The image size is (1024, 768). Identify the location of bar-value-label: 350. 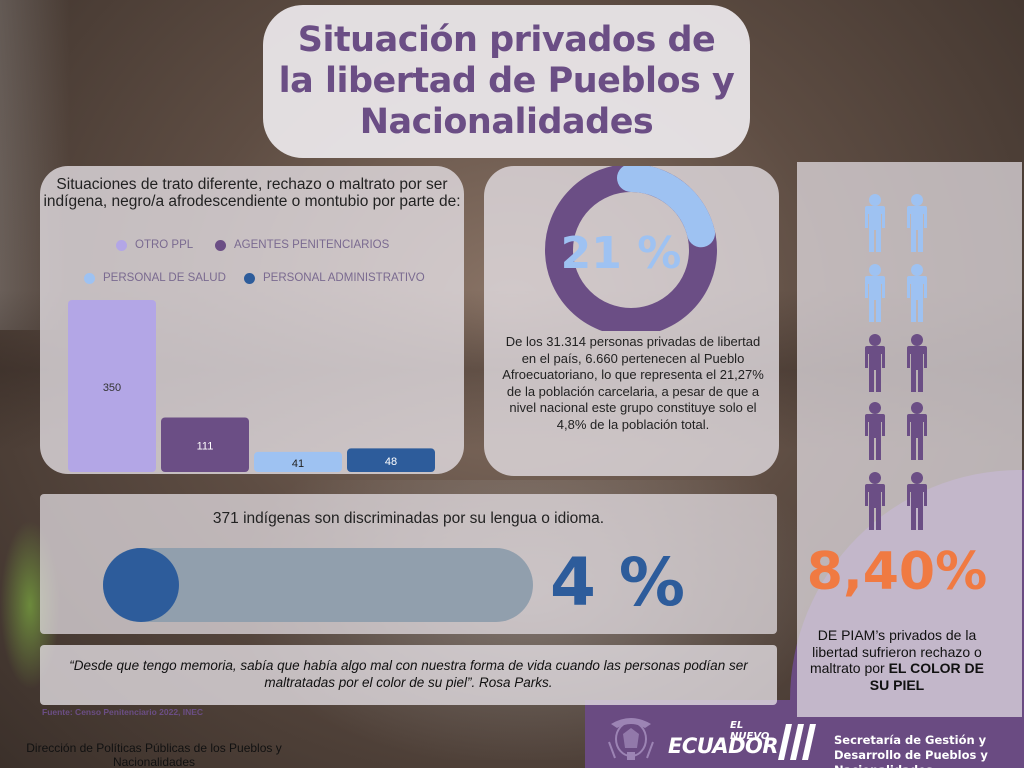
(112, 388).